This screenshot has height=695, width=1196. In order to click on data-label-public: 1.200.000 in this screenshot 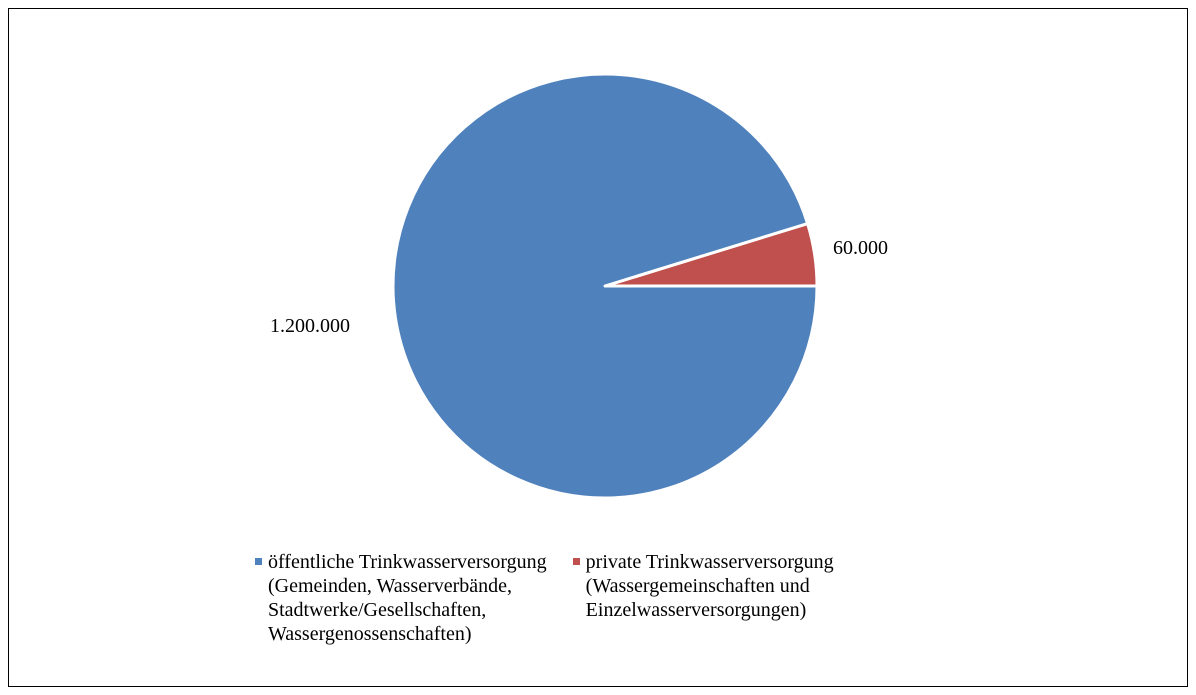, I will do `click(310, 326)`.